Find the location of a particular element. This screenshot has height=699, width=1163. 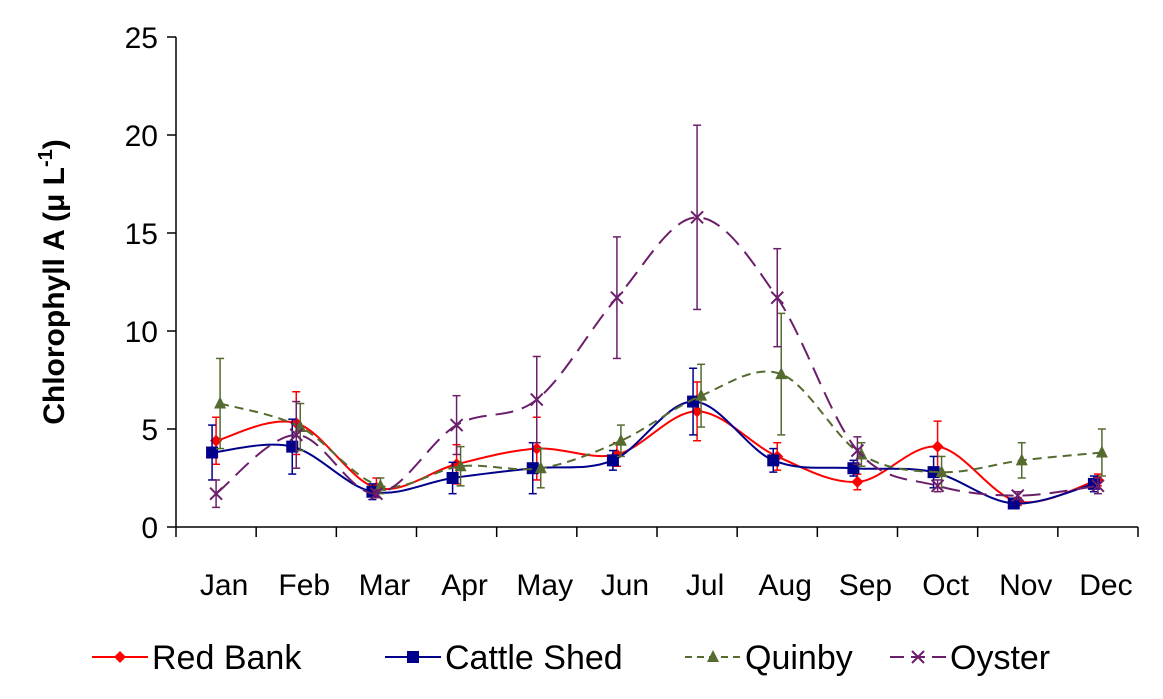

legend: Red Bank Cattle Shed Quinby Oyster is located at coordinates (571, 658).